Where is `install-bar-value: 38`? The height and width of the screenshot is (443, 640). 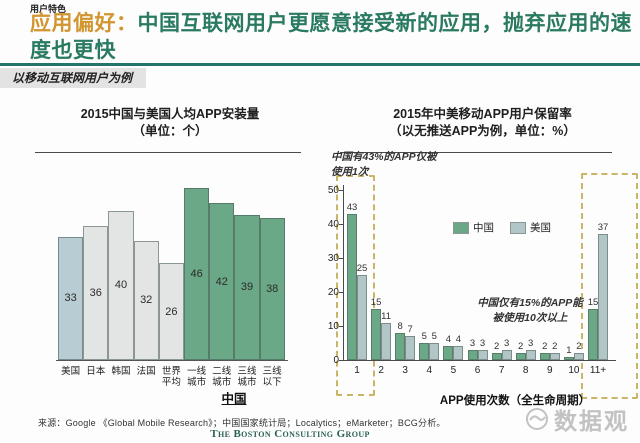
install-bar-value: 38 is located at coordinates (272, 289).